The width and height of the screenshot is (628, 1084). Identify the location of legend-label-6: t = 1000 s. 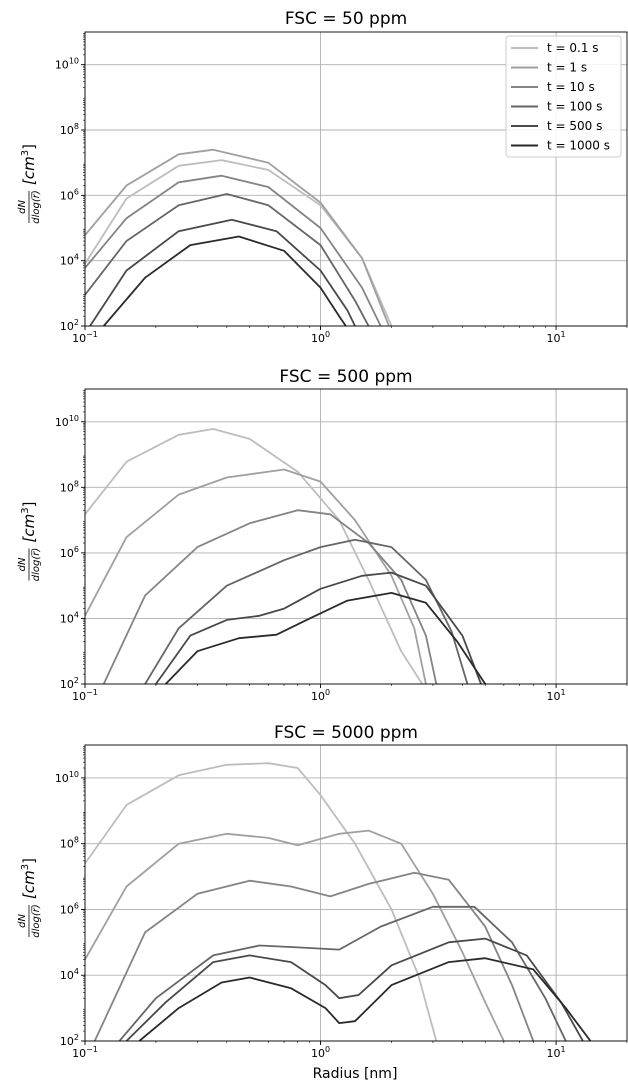
(578, 146).